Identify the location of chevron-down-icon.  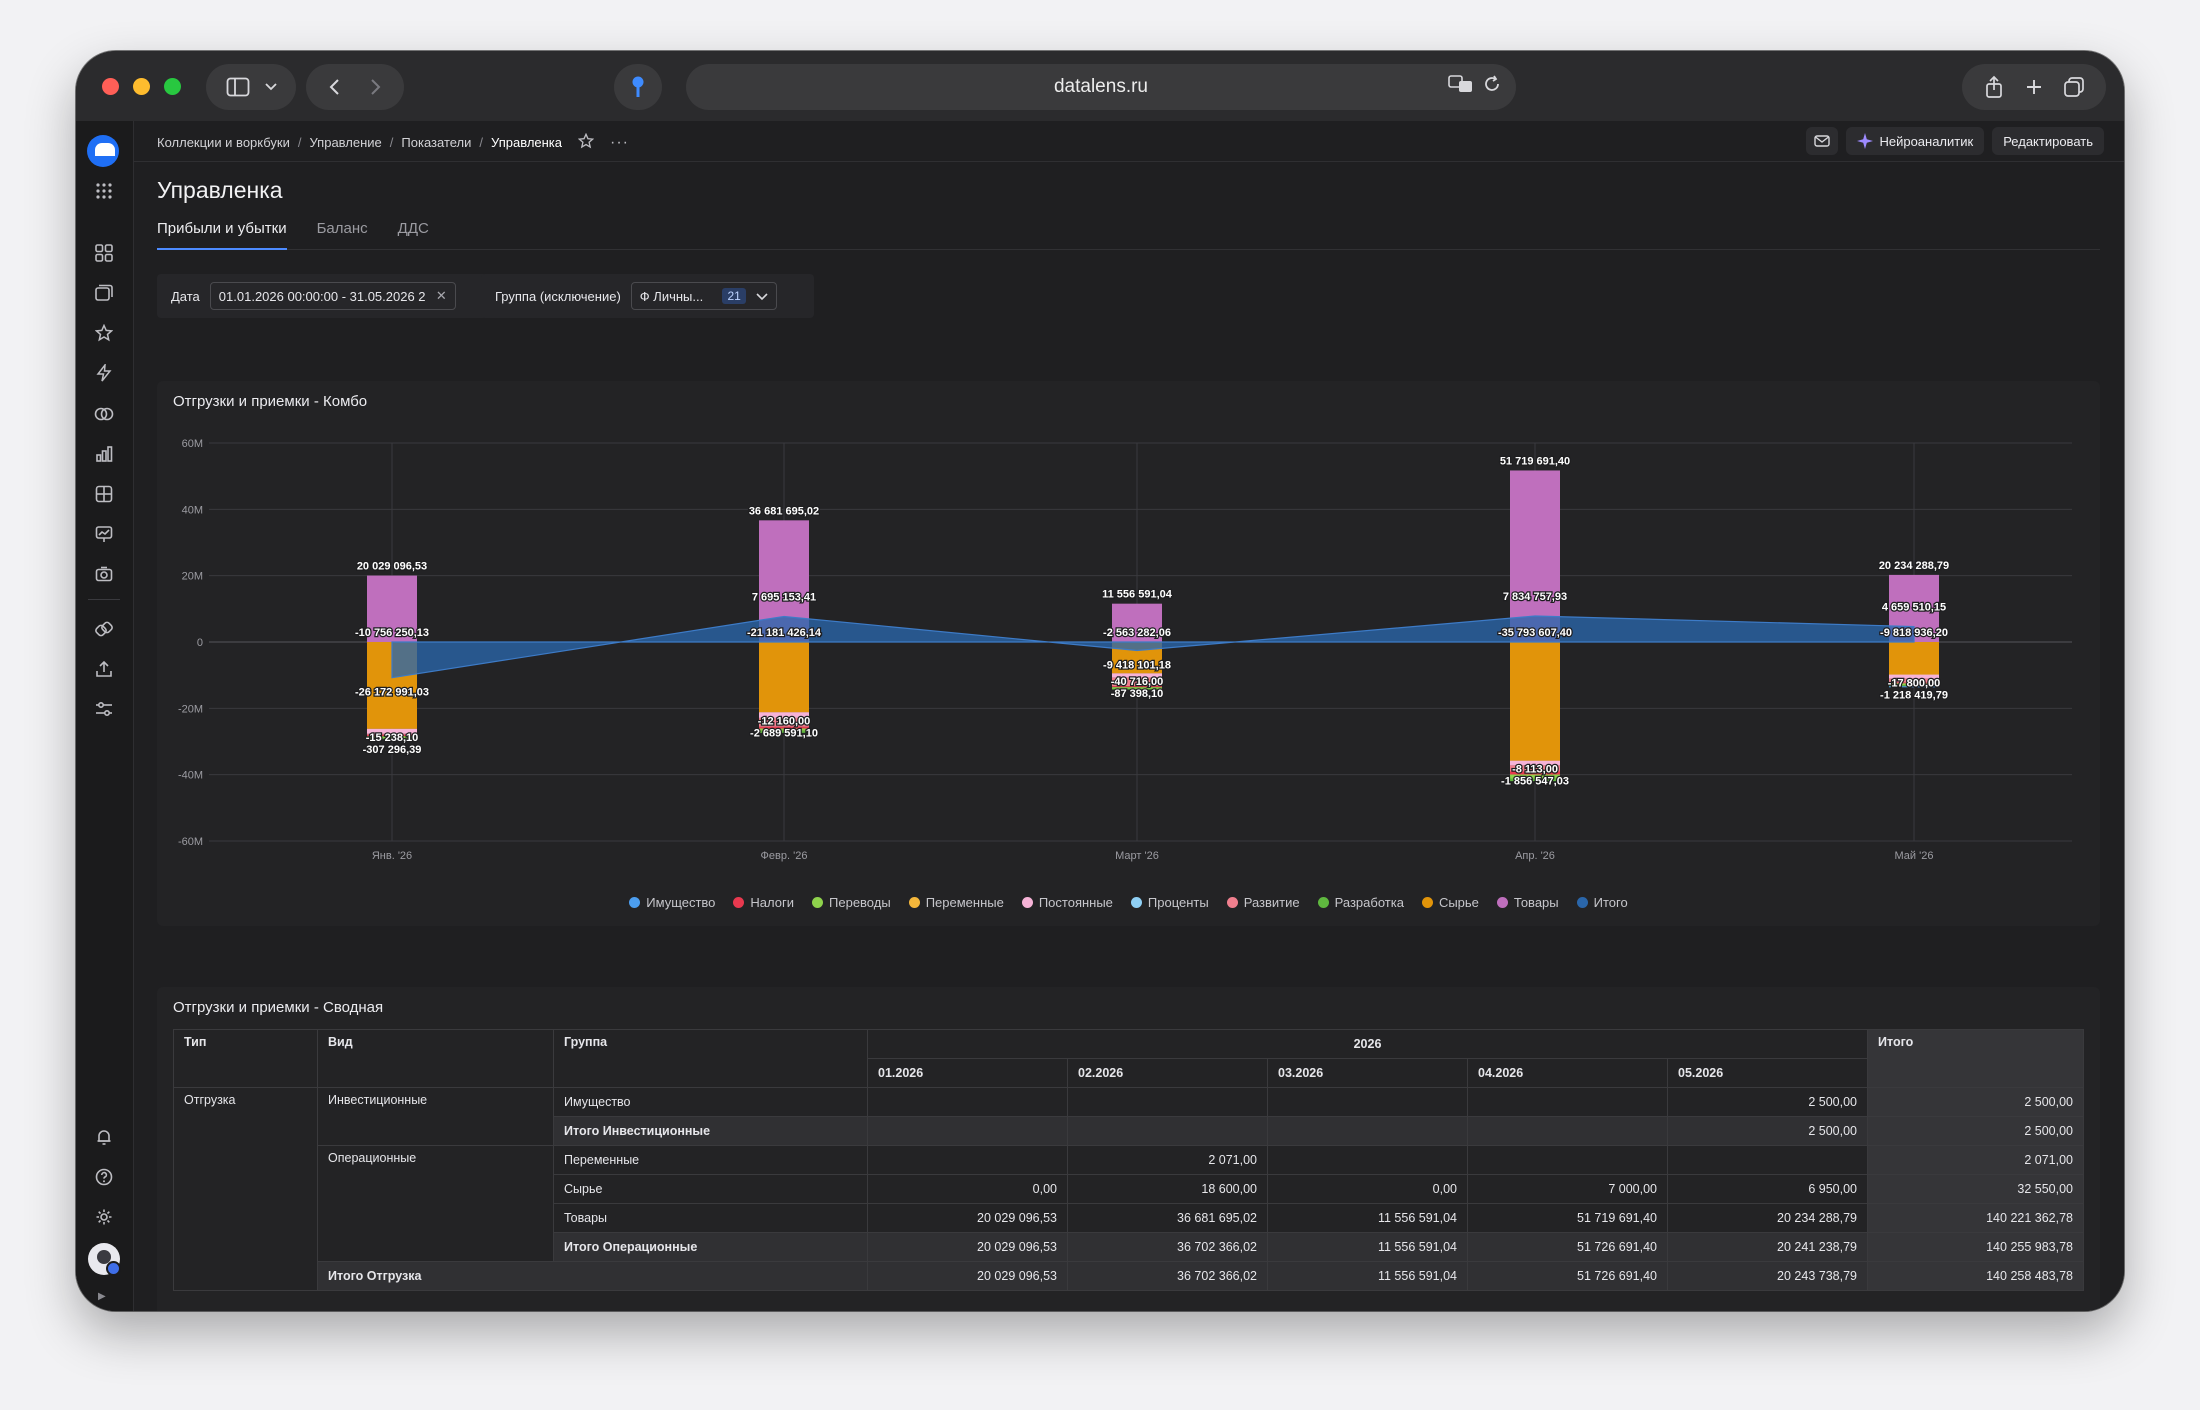
(271, 87).